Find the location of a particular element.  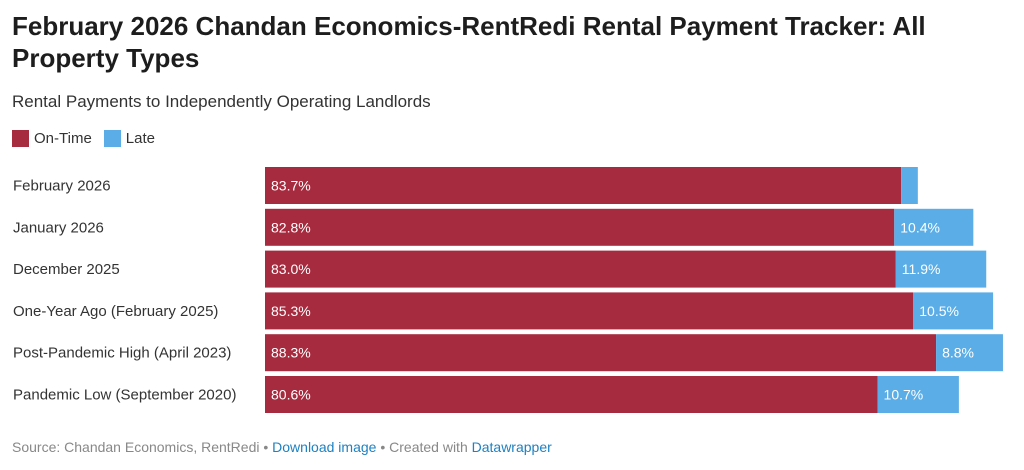

legend-label-on-time: On-Time is located at coordinates (63, 138).